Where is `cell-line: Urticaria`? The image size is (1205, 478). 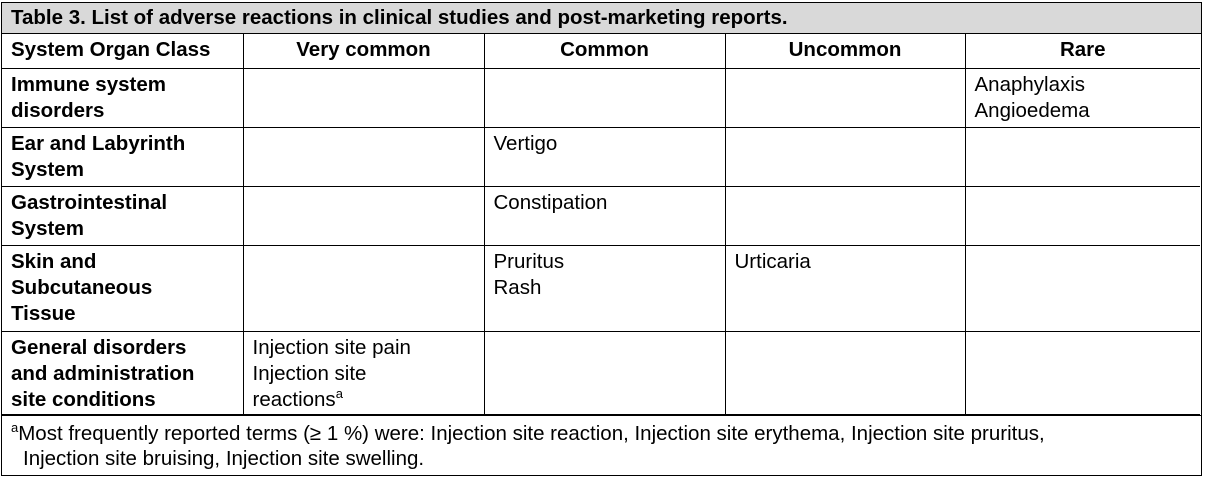 cell-line: Urticaria is located at coordinates (772, 261).